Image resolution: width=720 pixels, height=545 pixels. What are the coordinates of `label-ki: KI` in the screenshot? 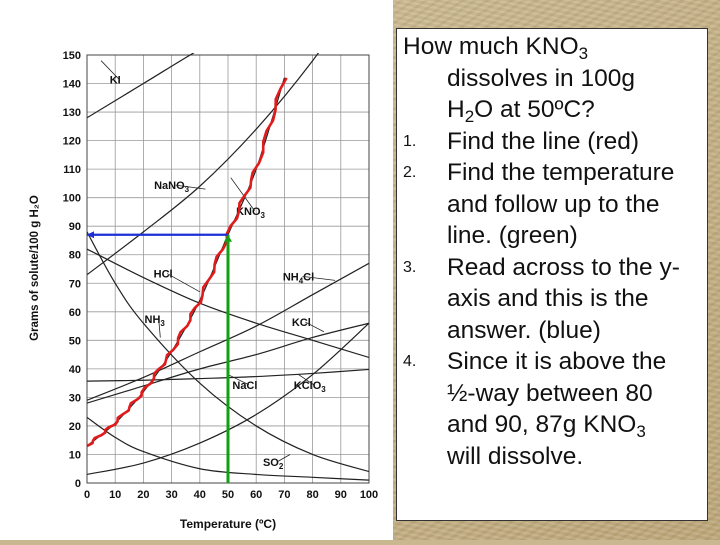 It's located at (115, 81).